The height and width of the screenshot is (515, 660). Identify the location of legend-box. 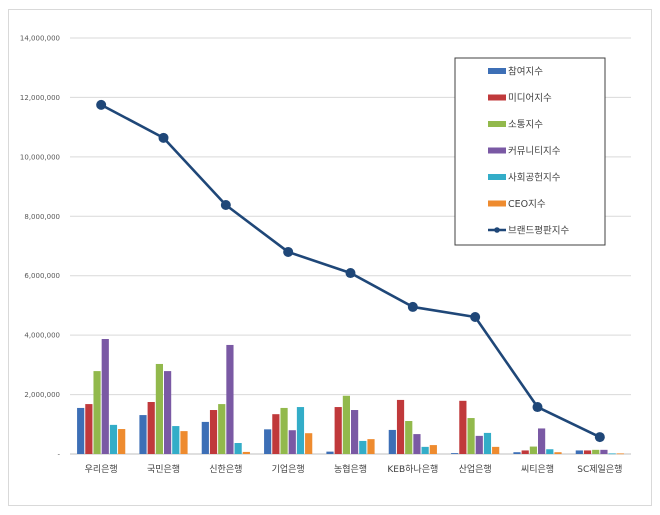
(530, 151).